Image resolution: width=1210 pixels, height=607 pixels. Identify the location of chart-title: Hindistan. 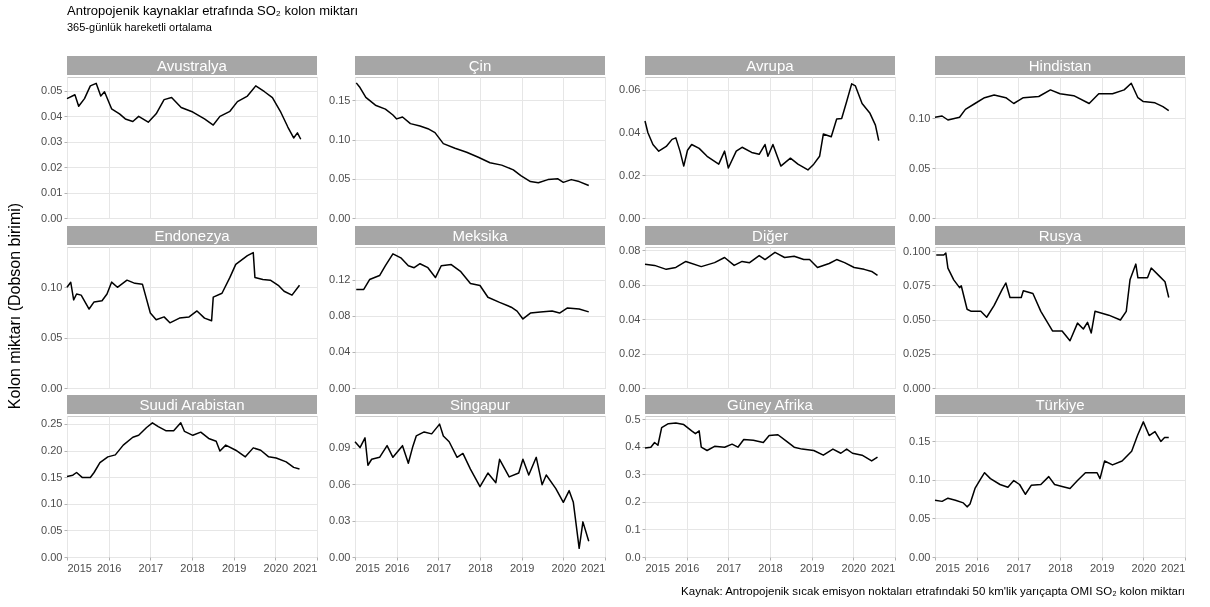
(1060, 65).